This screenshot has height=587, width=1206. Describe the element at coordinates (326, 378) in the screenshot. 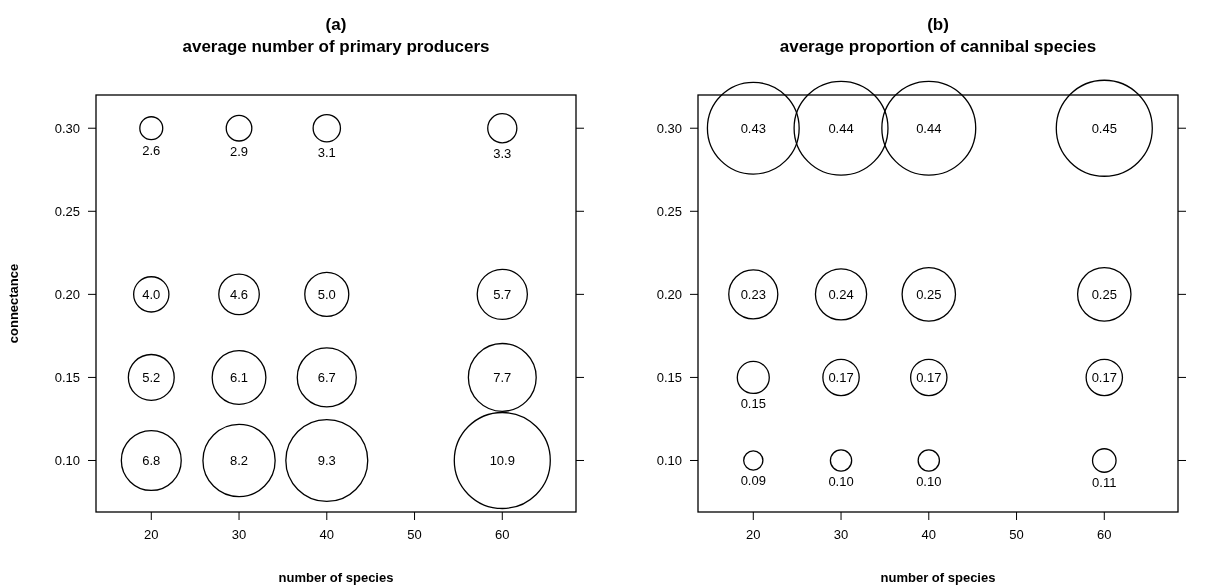

I see `annotation: 6.7` at that location.